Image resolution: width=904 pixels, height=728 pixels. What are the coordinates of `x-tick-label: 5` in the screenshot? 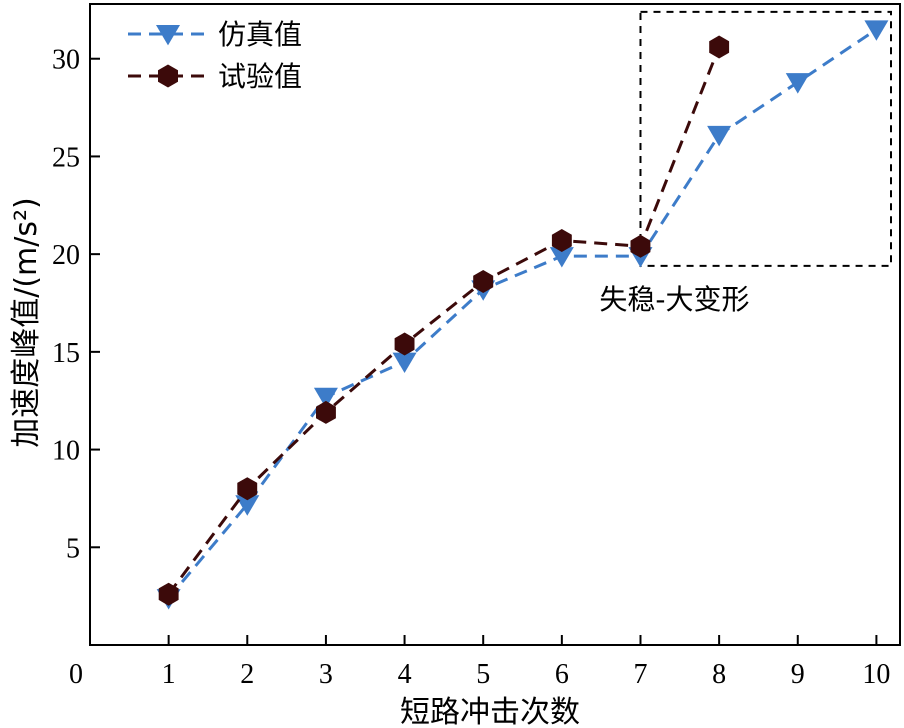 It's located at (483, 674).